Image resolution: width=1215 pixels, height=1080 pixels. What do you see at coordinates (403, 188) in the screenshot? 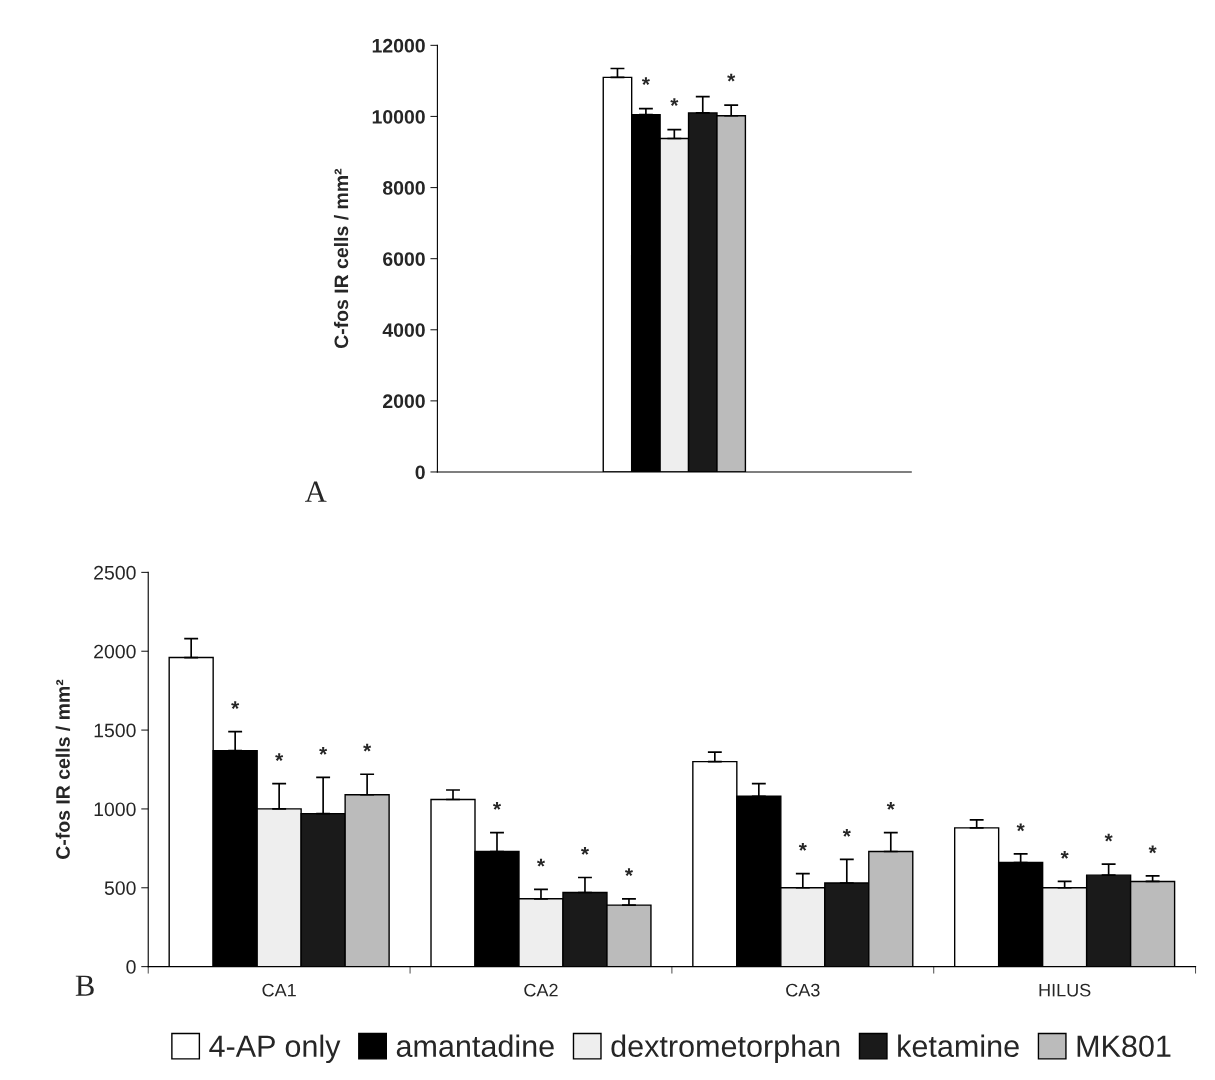
I see `y-tick-label: 8000` at bounding box center [403, 188].